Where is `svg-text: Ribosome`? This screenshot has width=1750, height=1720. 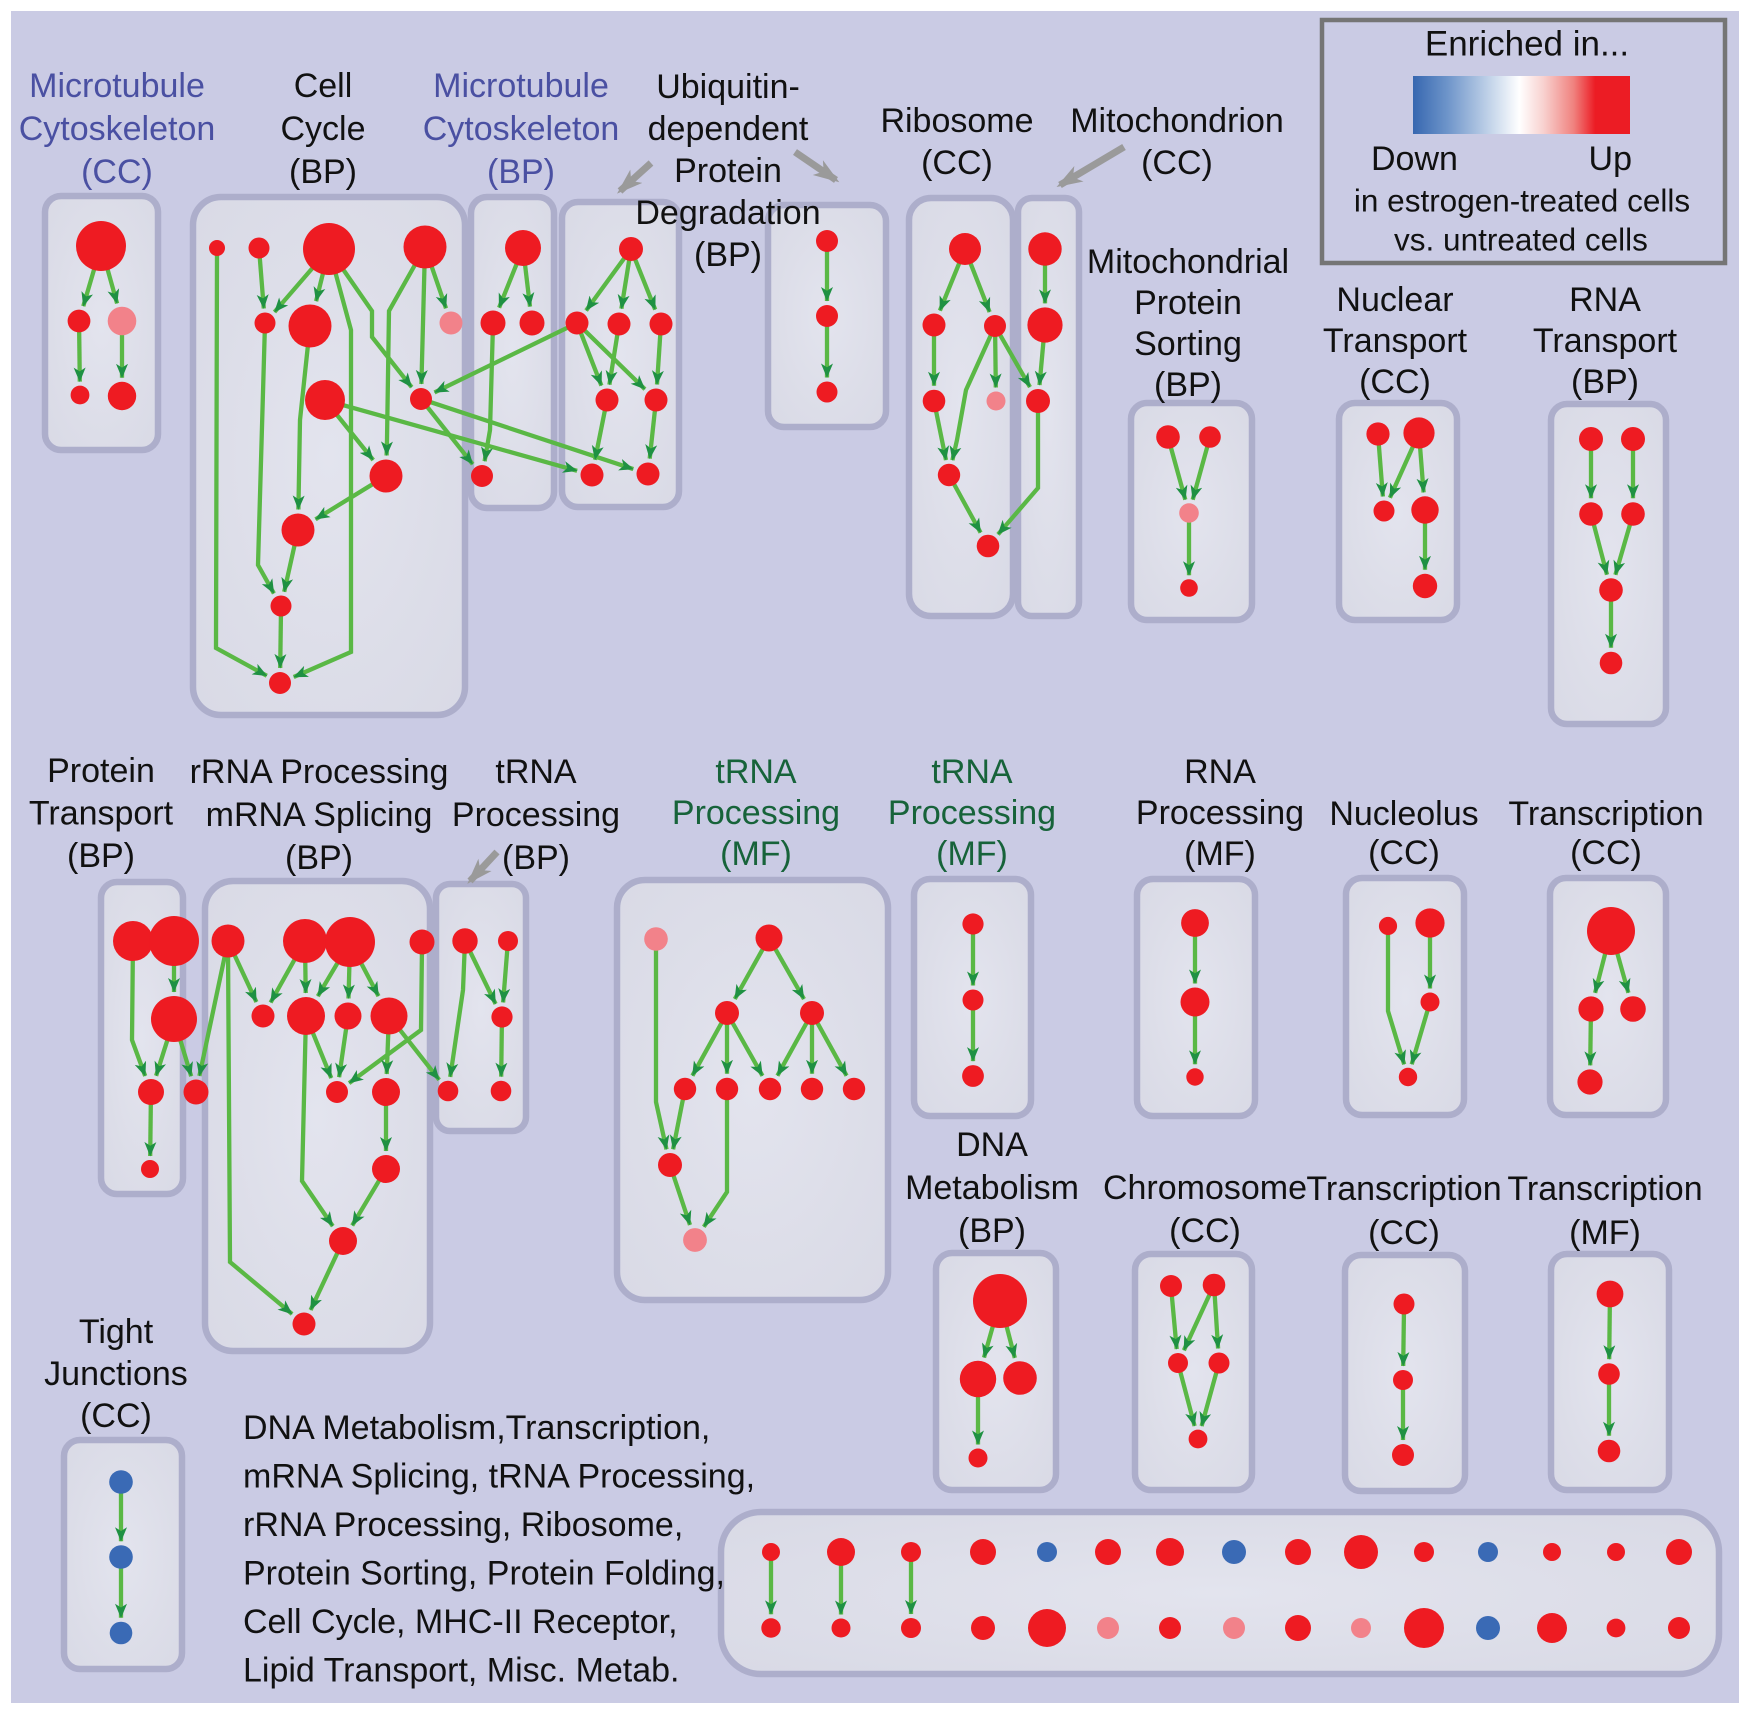 svg-text: Ribosome is located at coordinates (956, 121).